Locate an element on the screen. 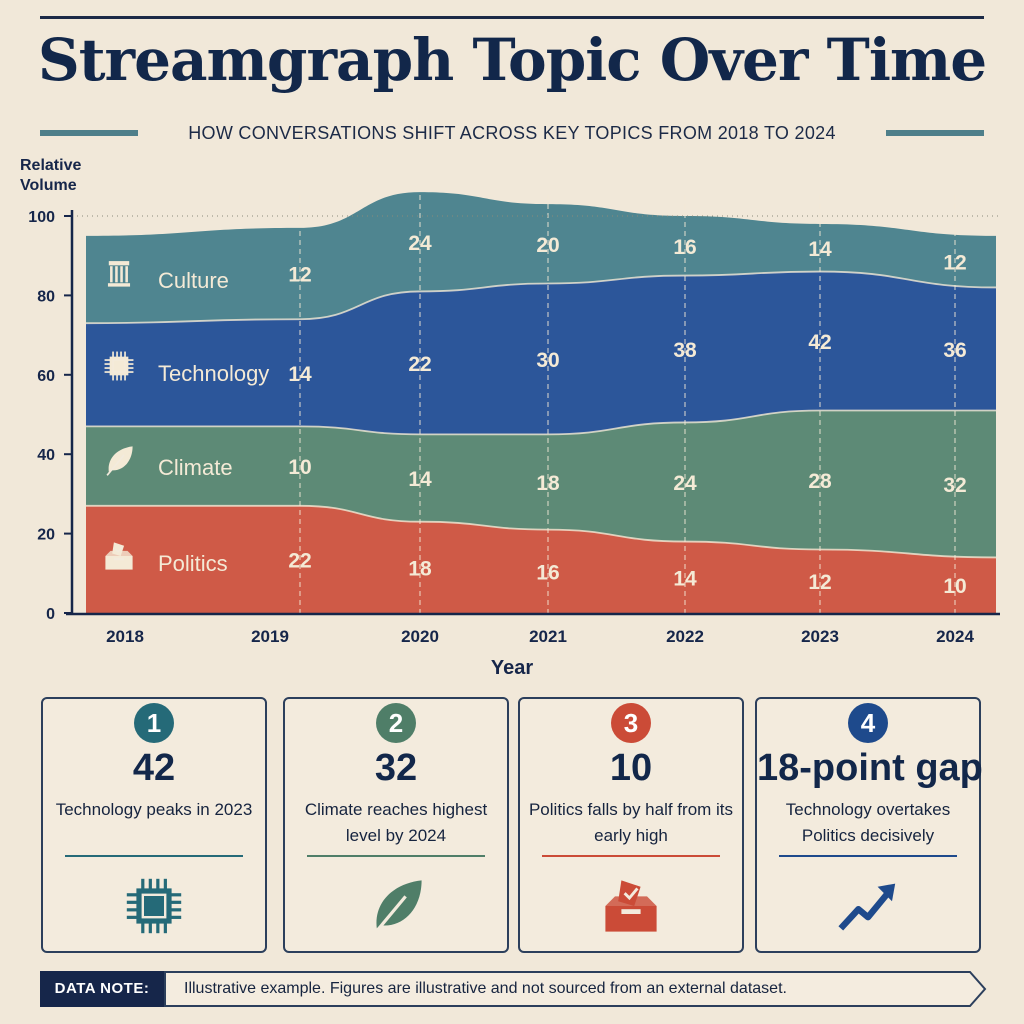 The width and height of the screenshot is (1024, 1024). data-label-politics: 10 is located at coordinates (954, 586).